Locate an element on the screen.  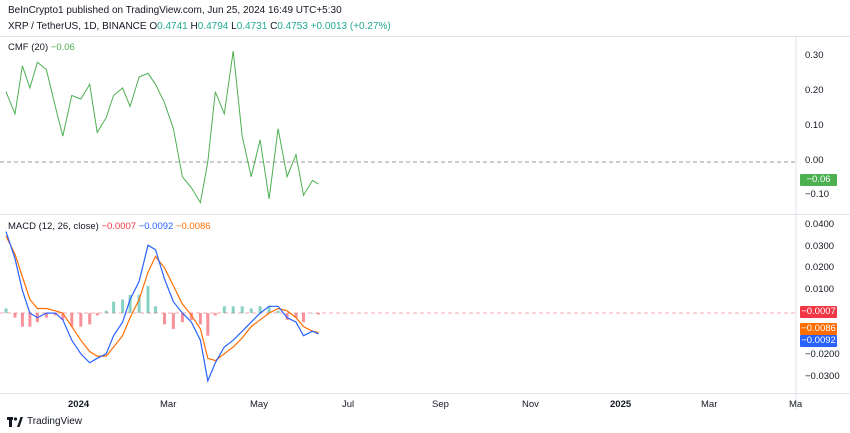
cmf-tick: 0.00 is located at coordinates (814, 160).